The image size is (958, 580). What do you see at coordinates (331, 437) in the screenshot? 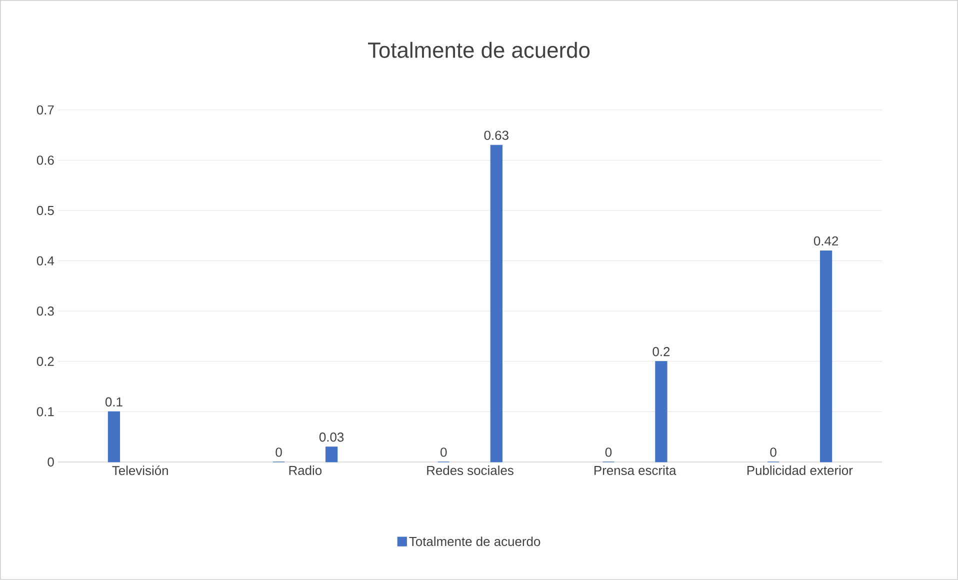
I see `data-label: 0.03` at bounding box center [331, 437].